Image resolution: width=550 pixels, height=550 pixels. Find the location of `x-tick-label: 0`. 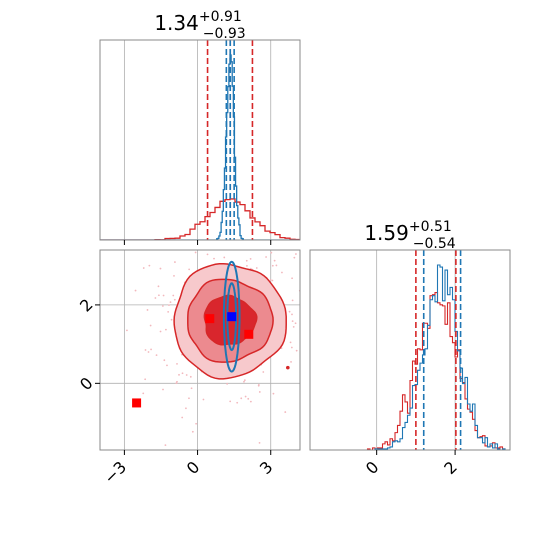

x-tick-label: 0 is located at coordinates (193, 467).